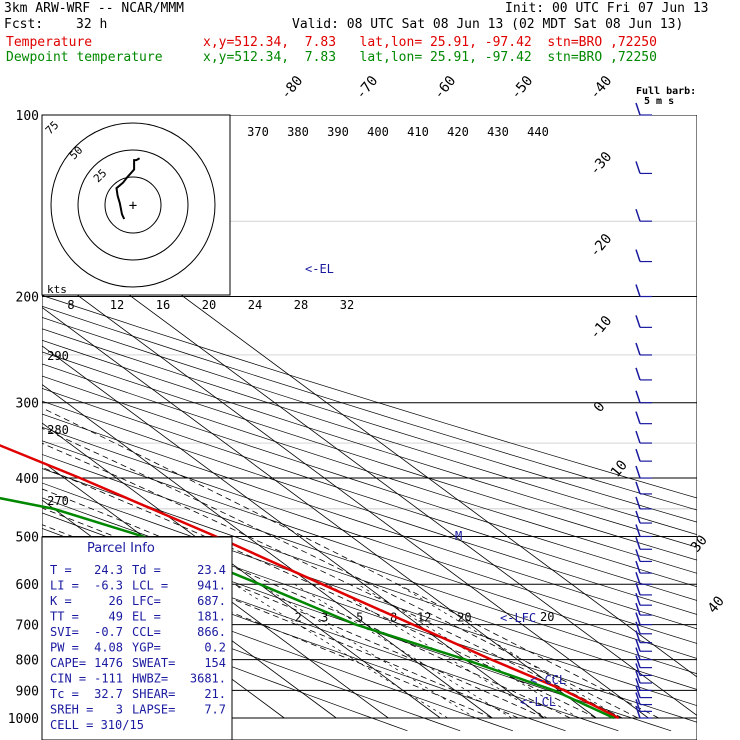 The height and width of the screenshot is (740, 740). Describe the element at coordinates (666, 91) in the screenshot. I see `barb-legend-title: Full barb:` at that location.